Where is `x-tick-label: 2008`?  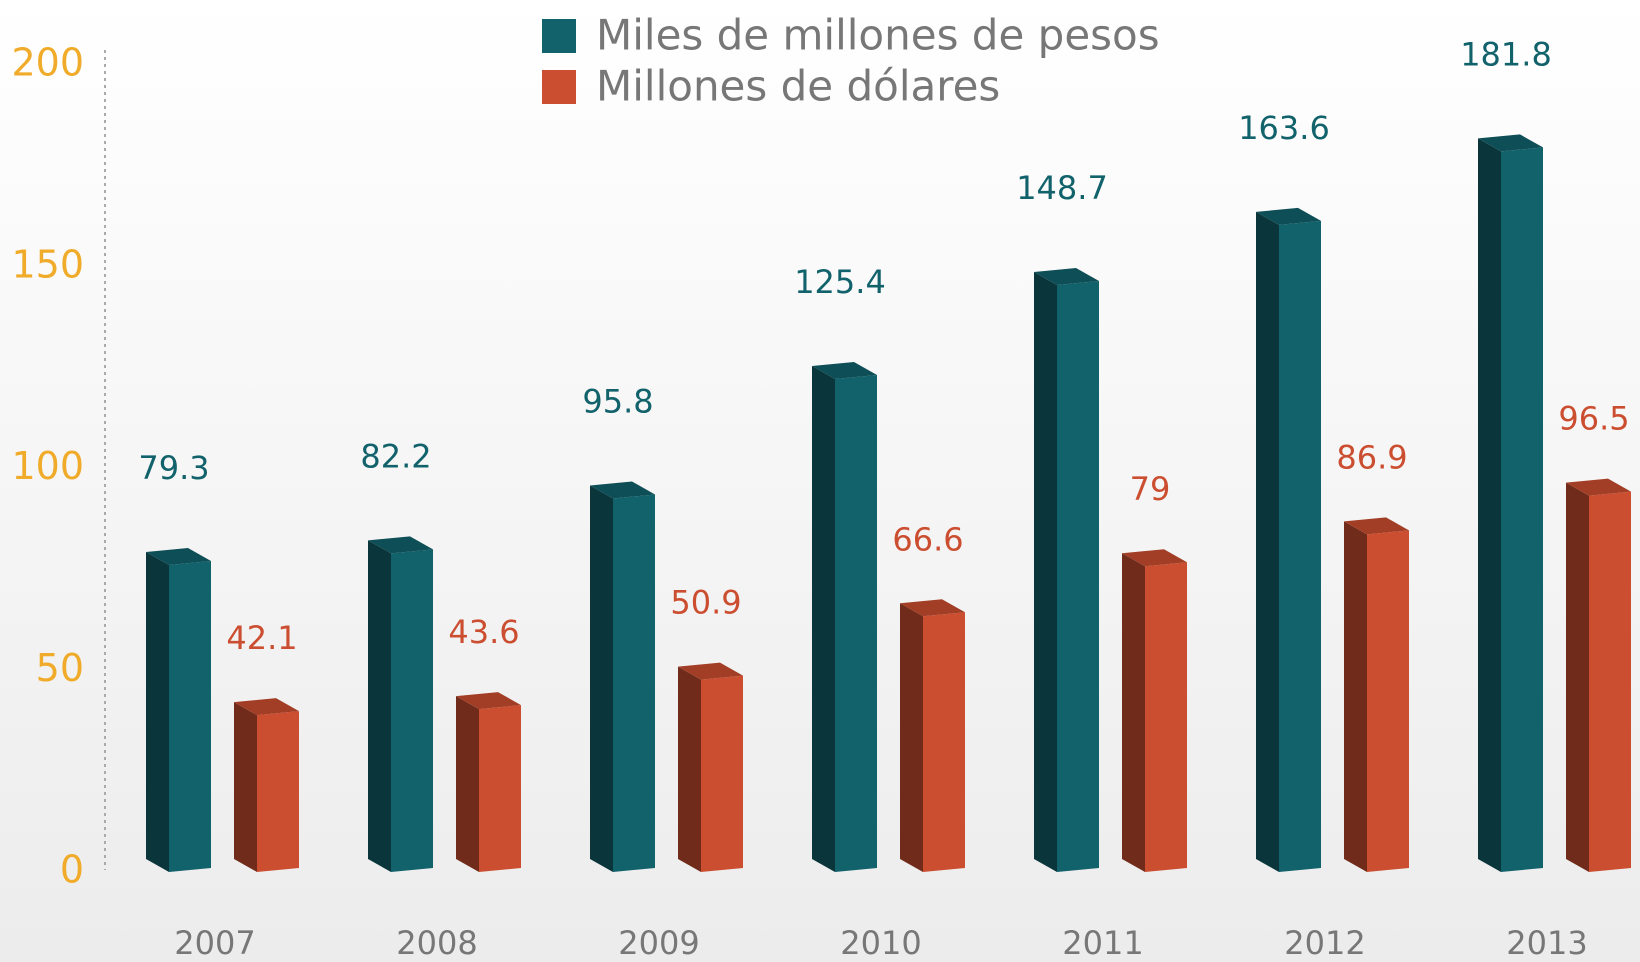
x-tick-label: 2008 is located at coordinates (436, 943).